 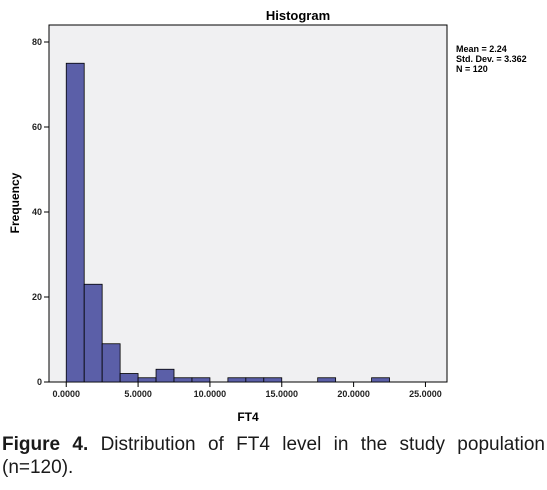 I want to click on y-tick-label: 80, so click(x=37, y=42).